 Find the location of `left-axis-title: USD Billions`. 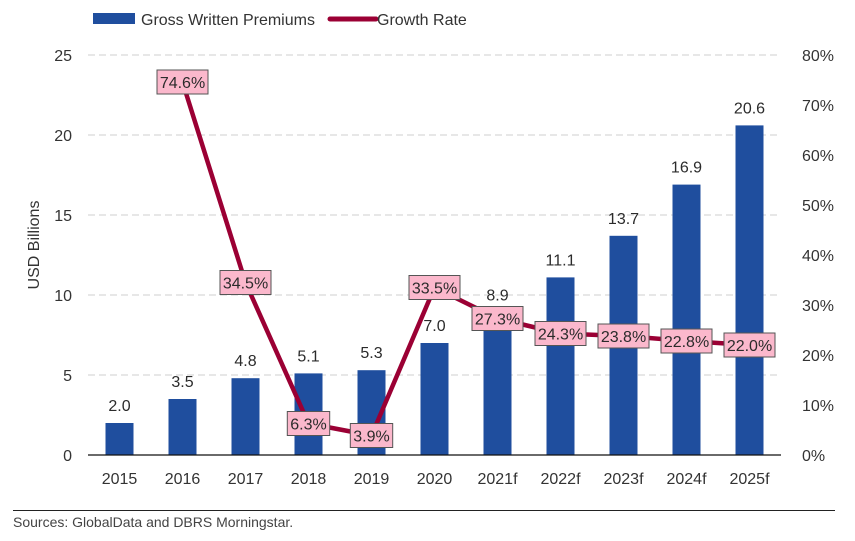

left-axis-title: USD Billions is located at coordinates (34, 245).